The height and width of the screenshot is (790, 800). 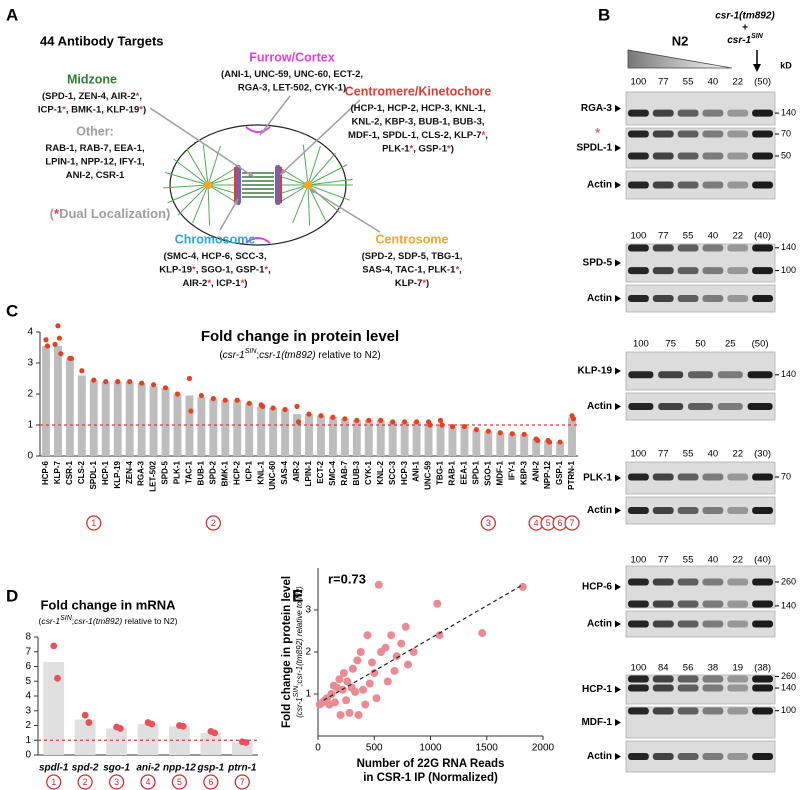 I want to click on x-tick-label: BMK-1, so click(x=224, y=473).